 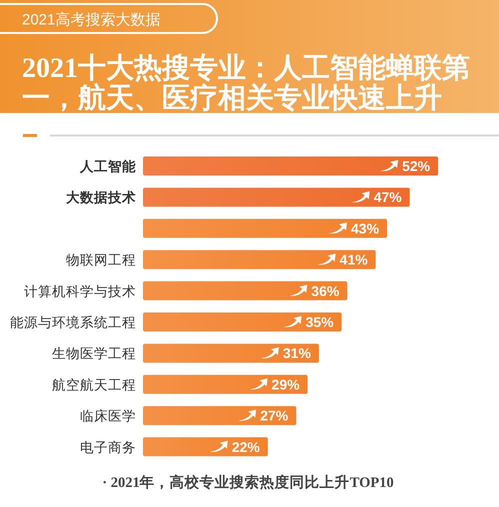 What do you see at coordinates (73, 322) in the screenshot?
I see `y-tick-label: 能源与环境系统工程` at bounding box center [73, 322].